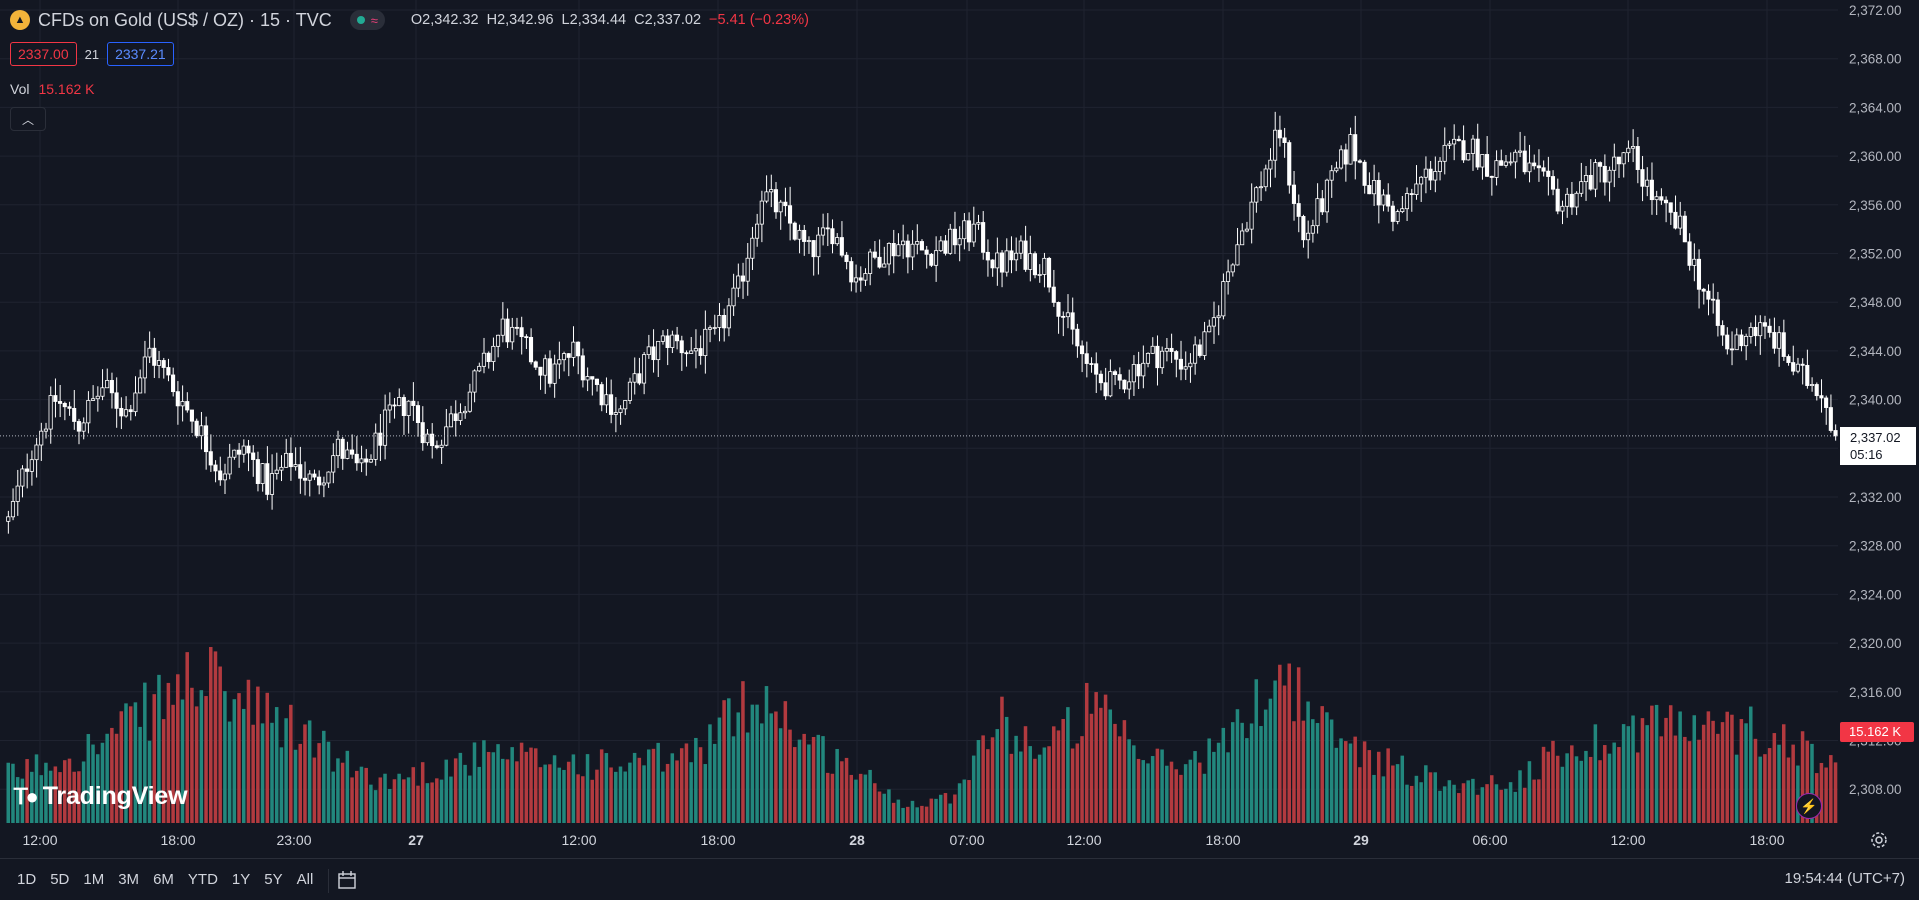 This screenshot has height=900, width=1919. What do you see at coordinates (52, 89) in the screenshot?
I see `volume-legend: Vol 15.162 K` at bounding box center [52, 89].